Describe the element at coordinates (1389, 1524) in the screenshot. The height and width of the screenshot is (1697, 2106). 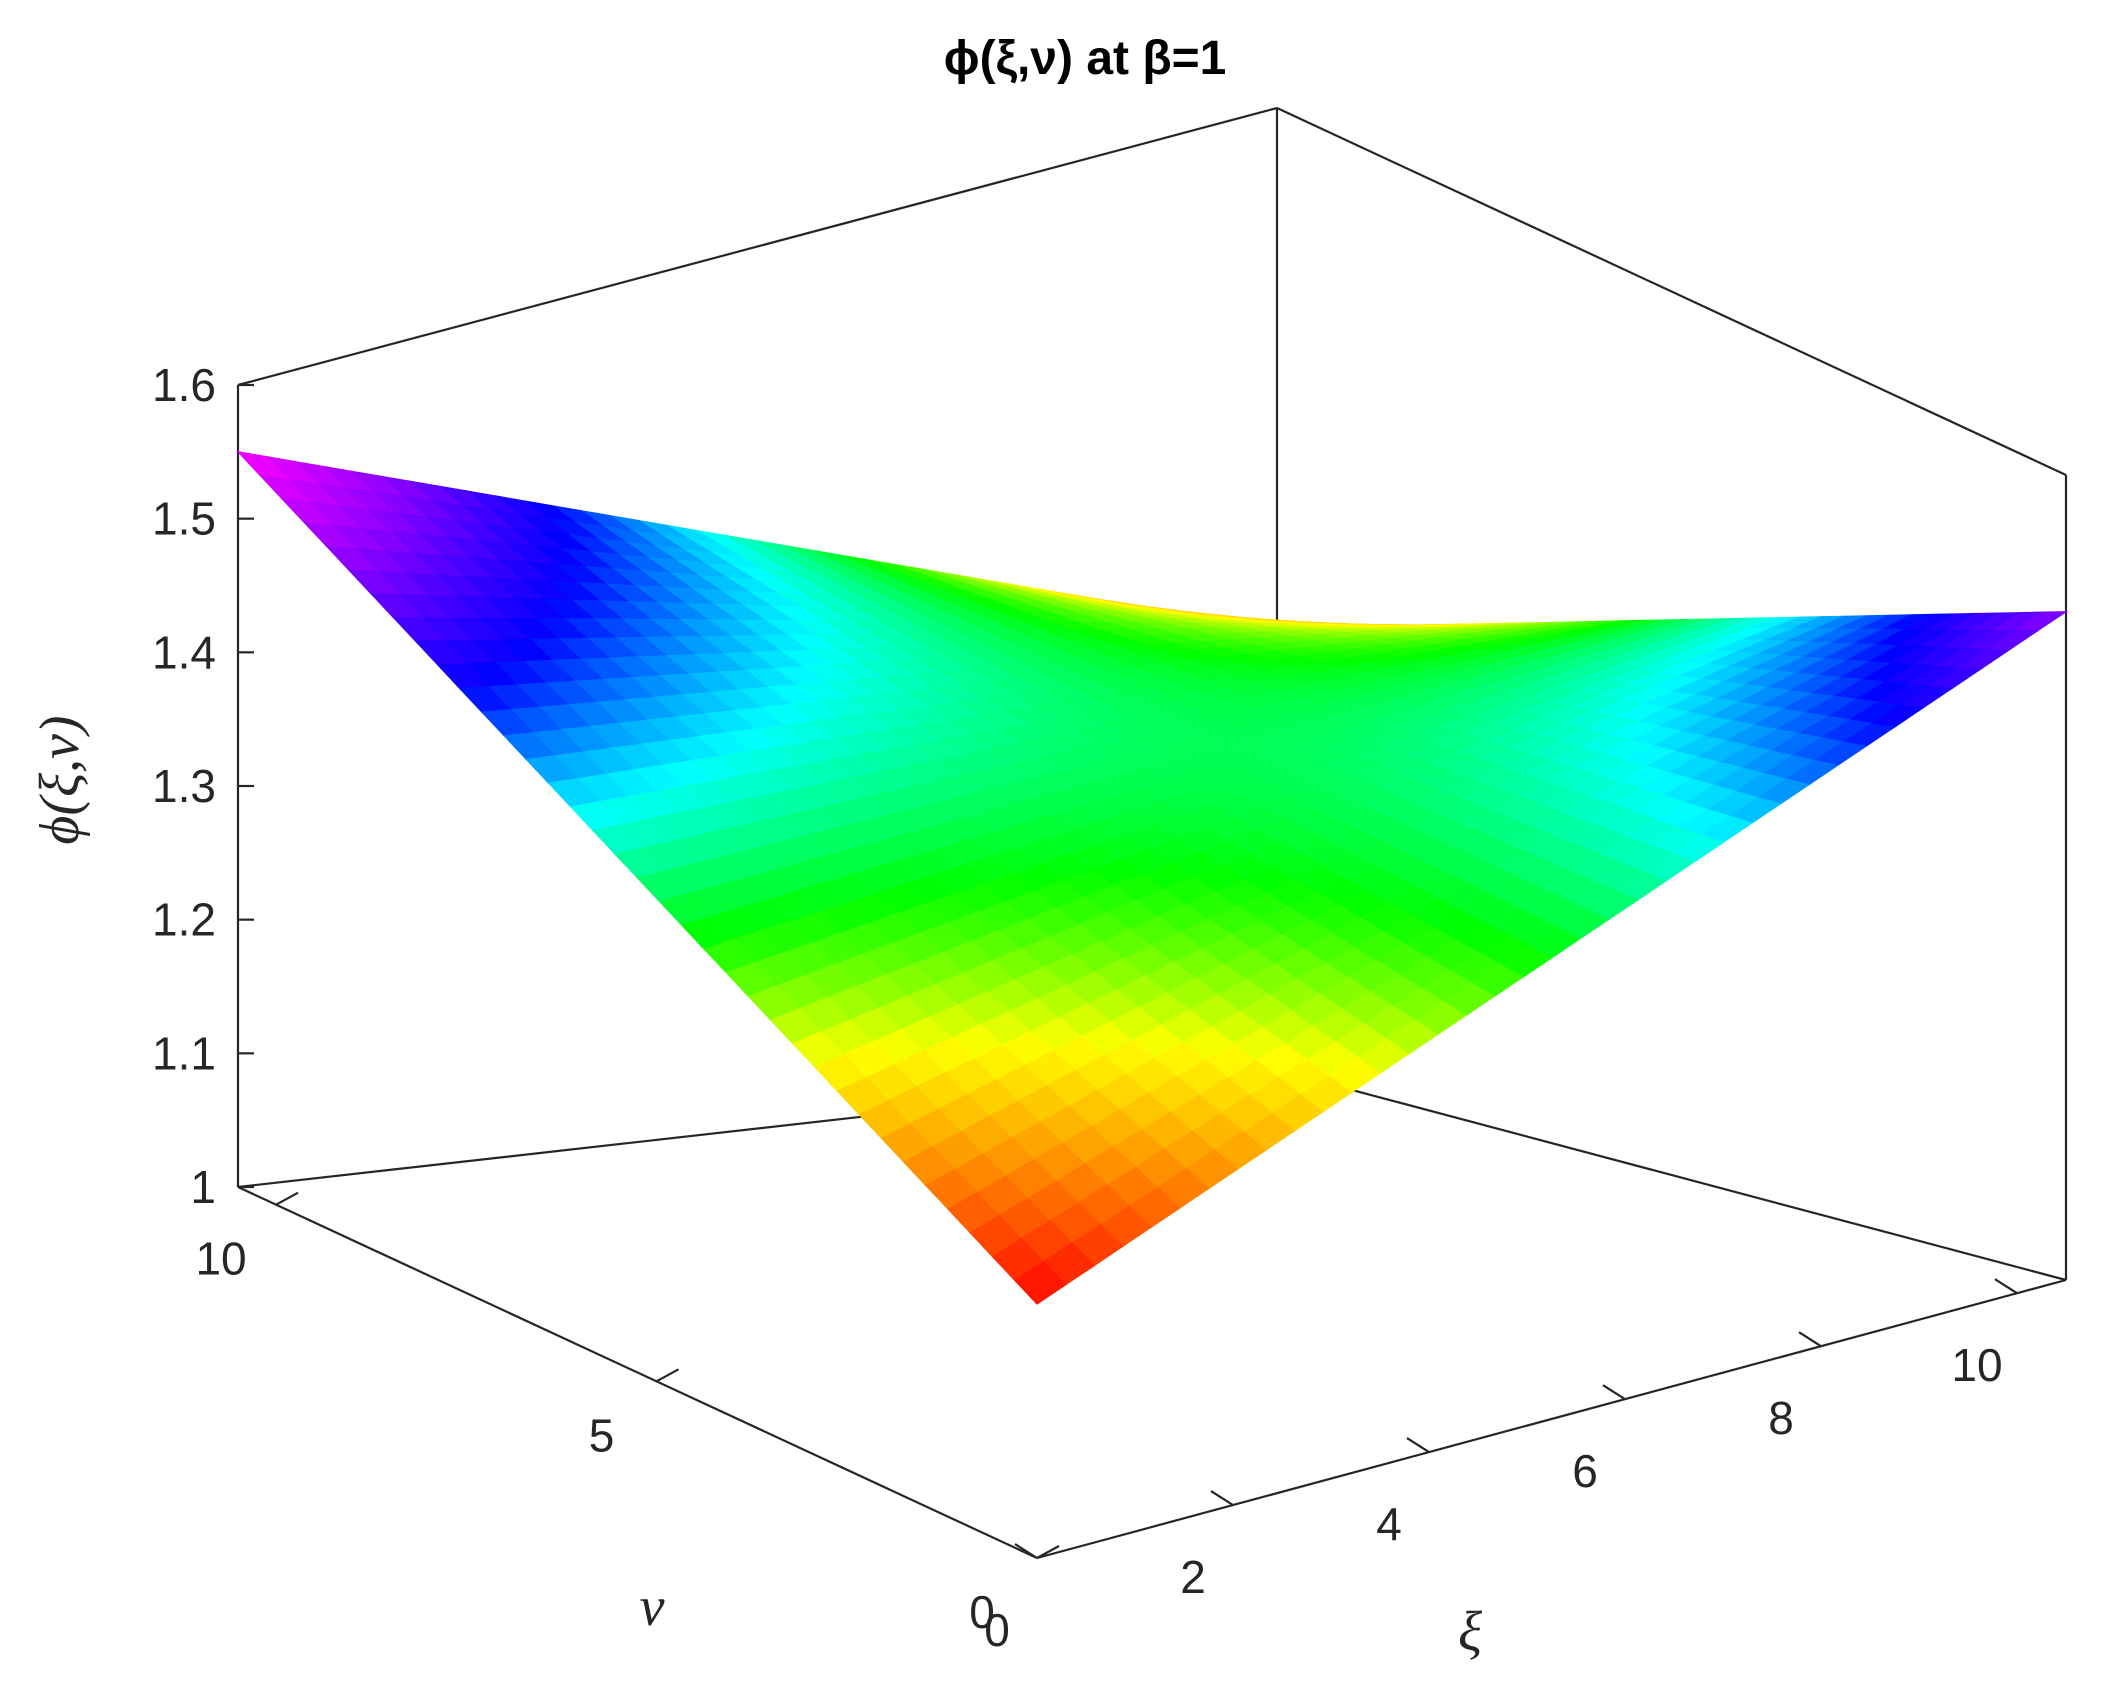
I see `xi-tick-label: 4` at that location.